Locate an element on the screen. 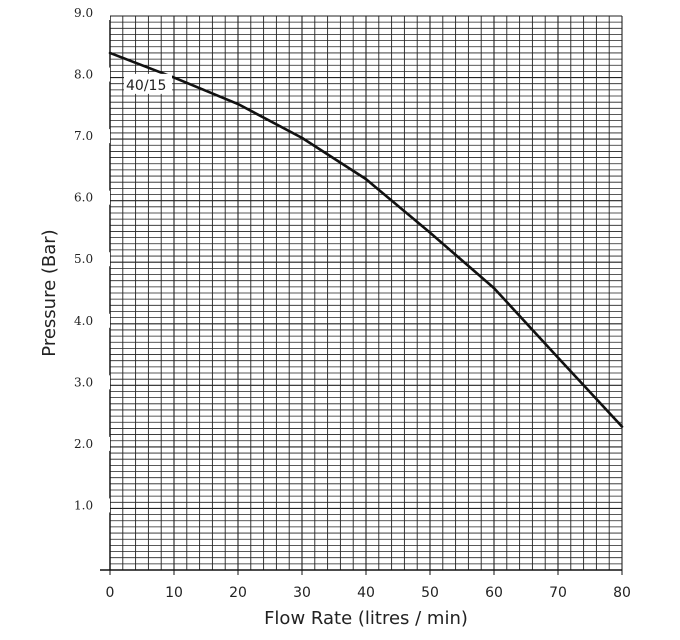 The width and height of the screenshot is (680, 640). x-tick-label: 70 is located at coordinates (558, 593).